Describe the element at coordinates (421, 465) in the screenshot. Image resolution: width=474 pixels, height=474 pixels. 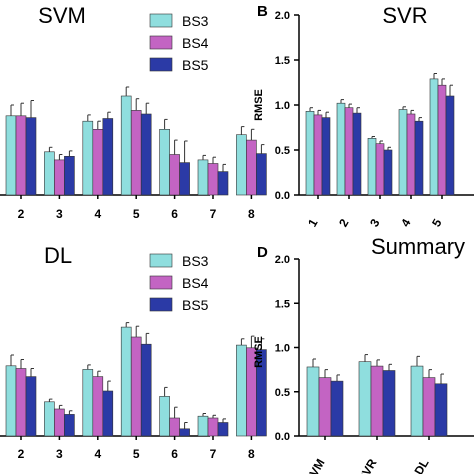
I see `x-tick-label: DL` at that location.